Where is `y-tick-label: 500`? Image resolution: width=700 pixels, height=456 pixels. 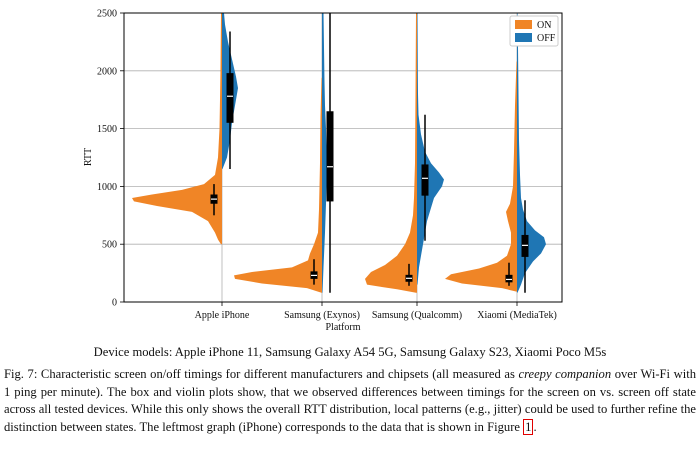
y-tick-label: 500 is located at coordinates (109, 245).